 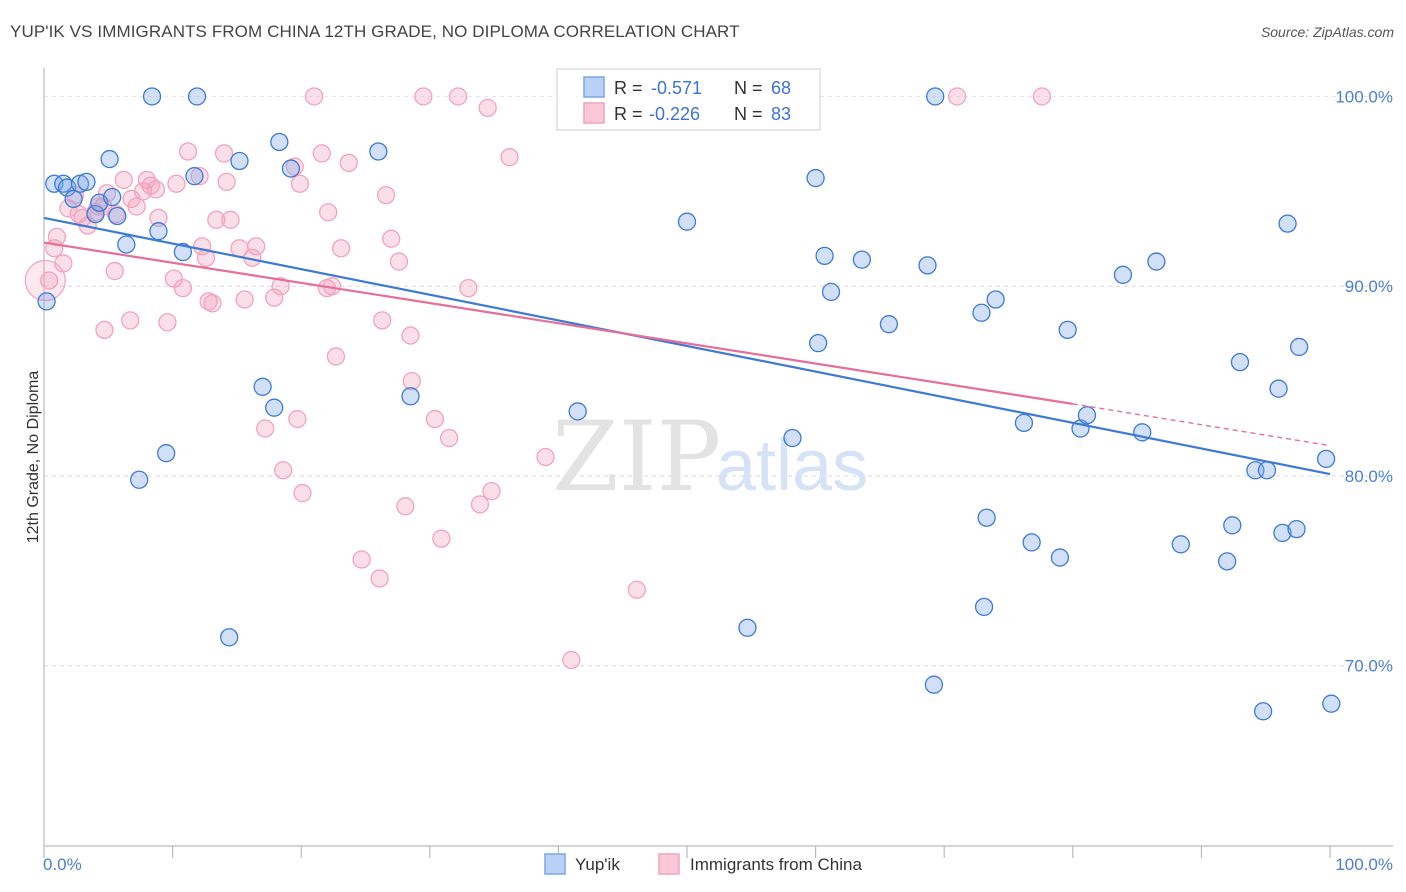 I want to click on china-trend-line-extension, so click(x=1201, y=425).